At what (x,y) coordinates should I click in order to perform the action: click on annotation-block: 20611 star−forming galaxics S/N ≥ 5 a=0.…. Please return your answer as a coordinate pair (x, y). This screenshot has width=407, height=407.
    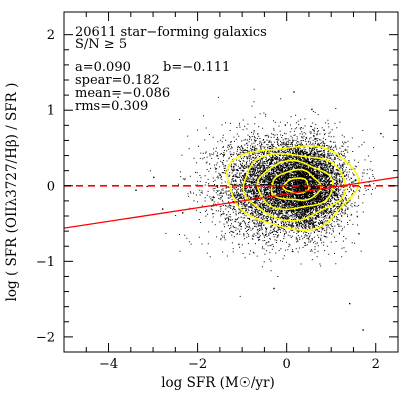
    Looking at the image, I should click on (171, 69).